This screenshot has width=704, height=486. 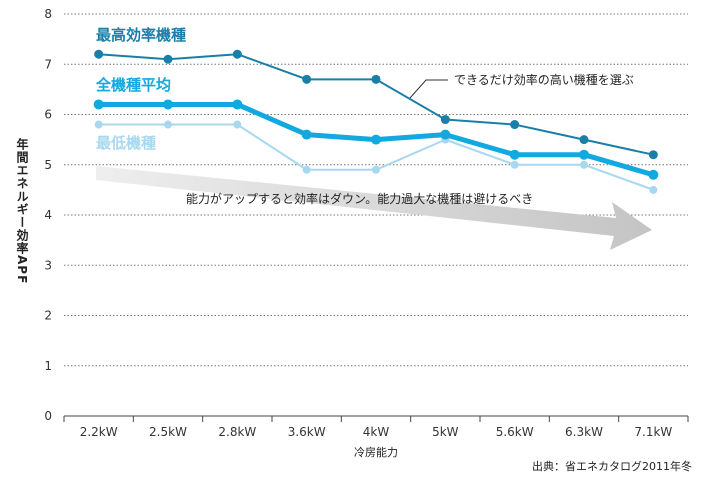 What do you see at coordinates (515, 432) in the screenshot?
I see `x-tick-label: 5.6kW` at bounding box center [515, 432].